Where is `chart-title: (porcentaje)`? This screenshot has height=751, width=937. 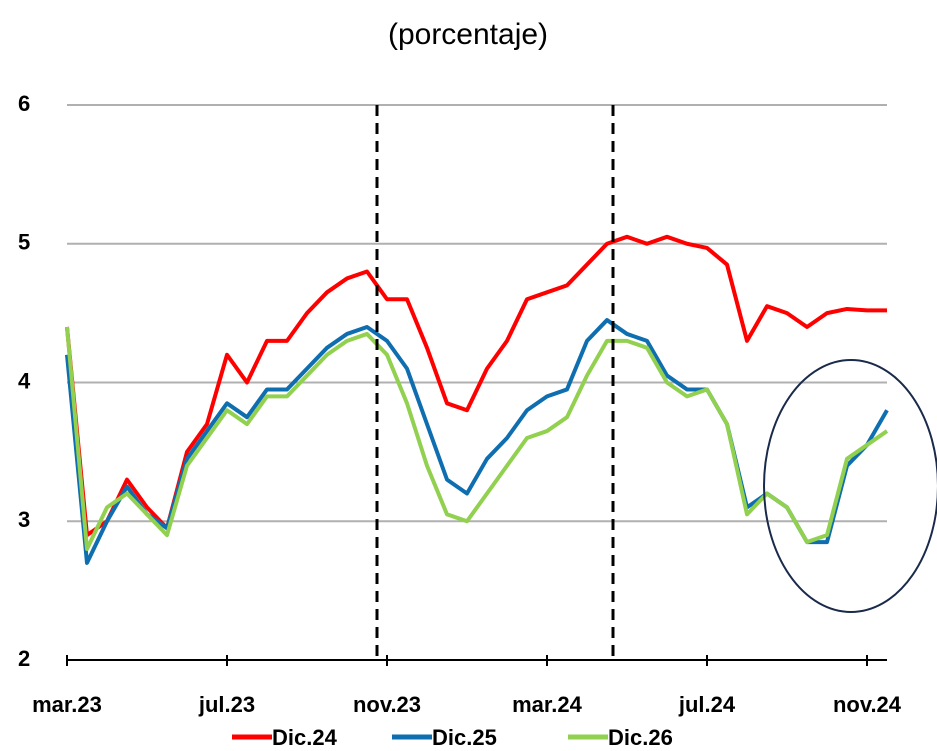
chart-title: (porcentaje) is located at coordinates (468, 34).